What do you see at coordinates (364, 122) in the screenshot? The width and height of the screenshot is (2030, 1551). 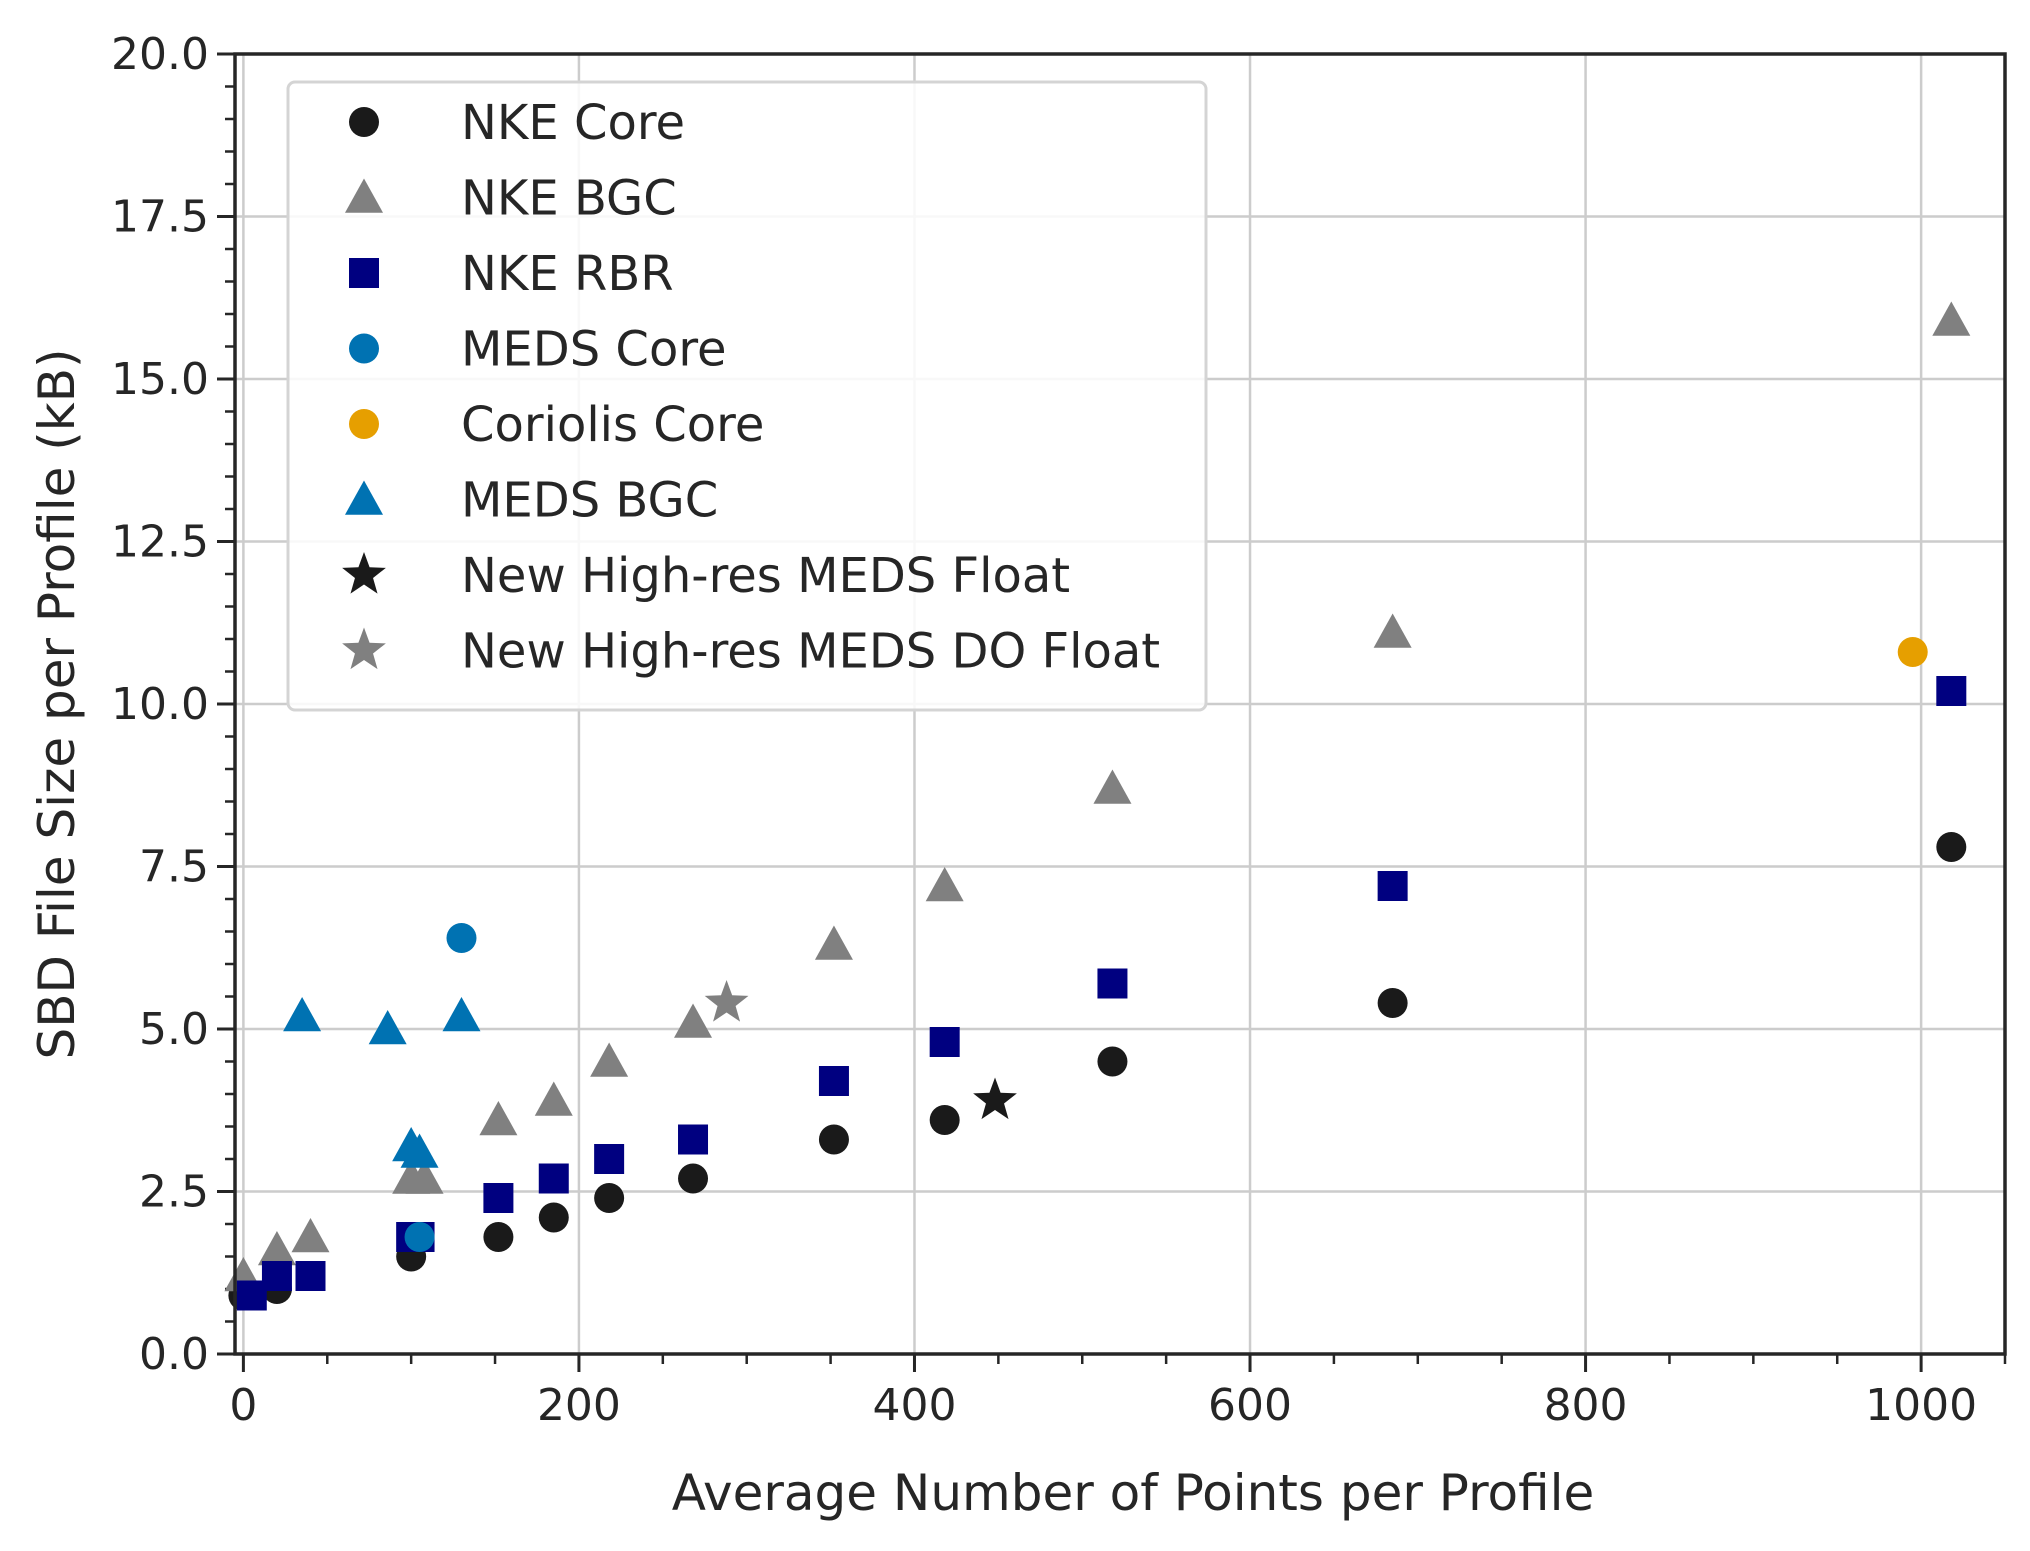 I see `legend-marker-nke-core` at bounding box center [364, 122].